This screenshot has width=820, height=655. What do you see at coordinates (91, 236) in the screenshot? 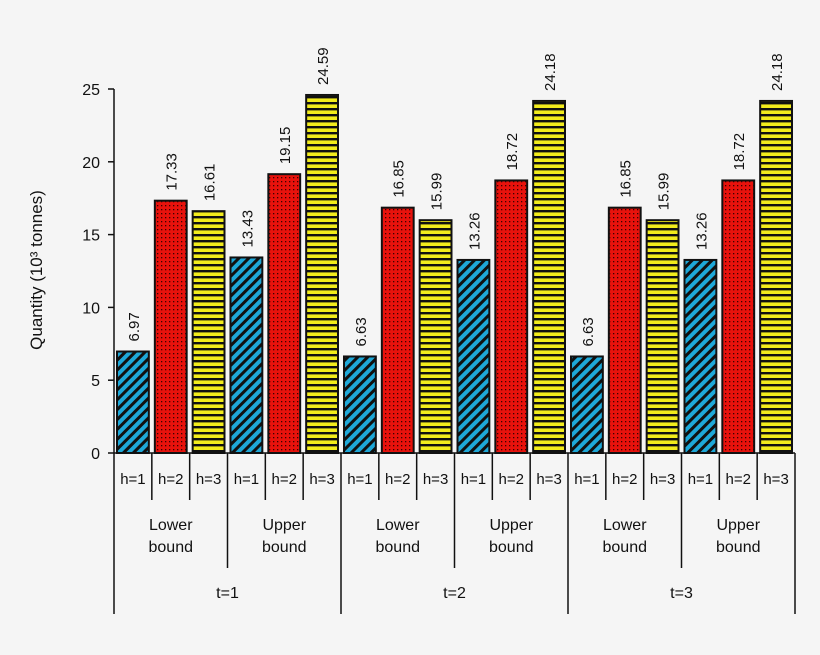
I see `y-tick-label: 15` at bounding box center [91, 236].